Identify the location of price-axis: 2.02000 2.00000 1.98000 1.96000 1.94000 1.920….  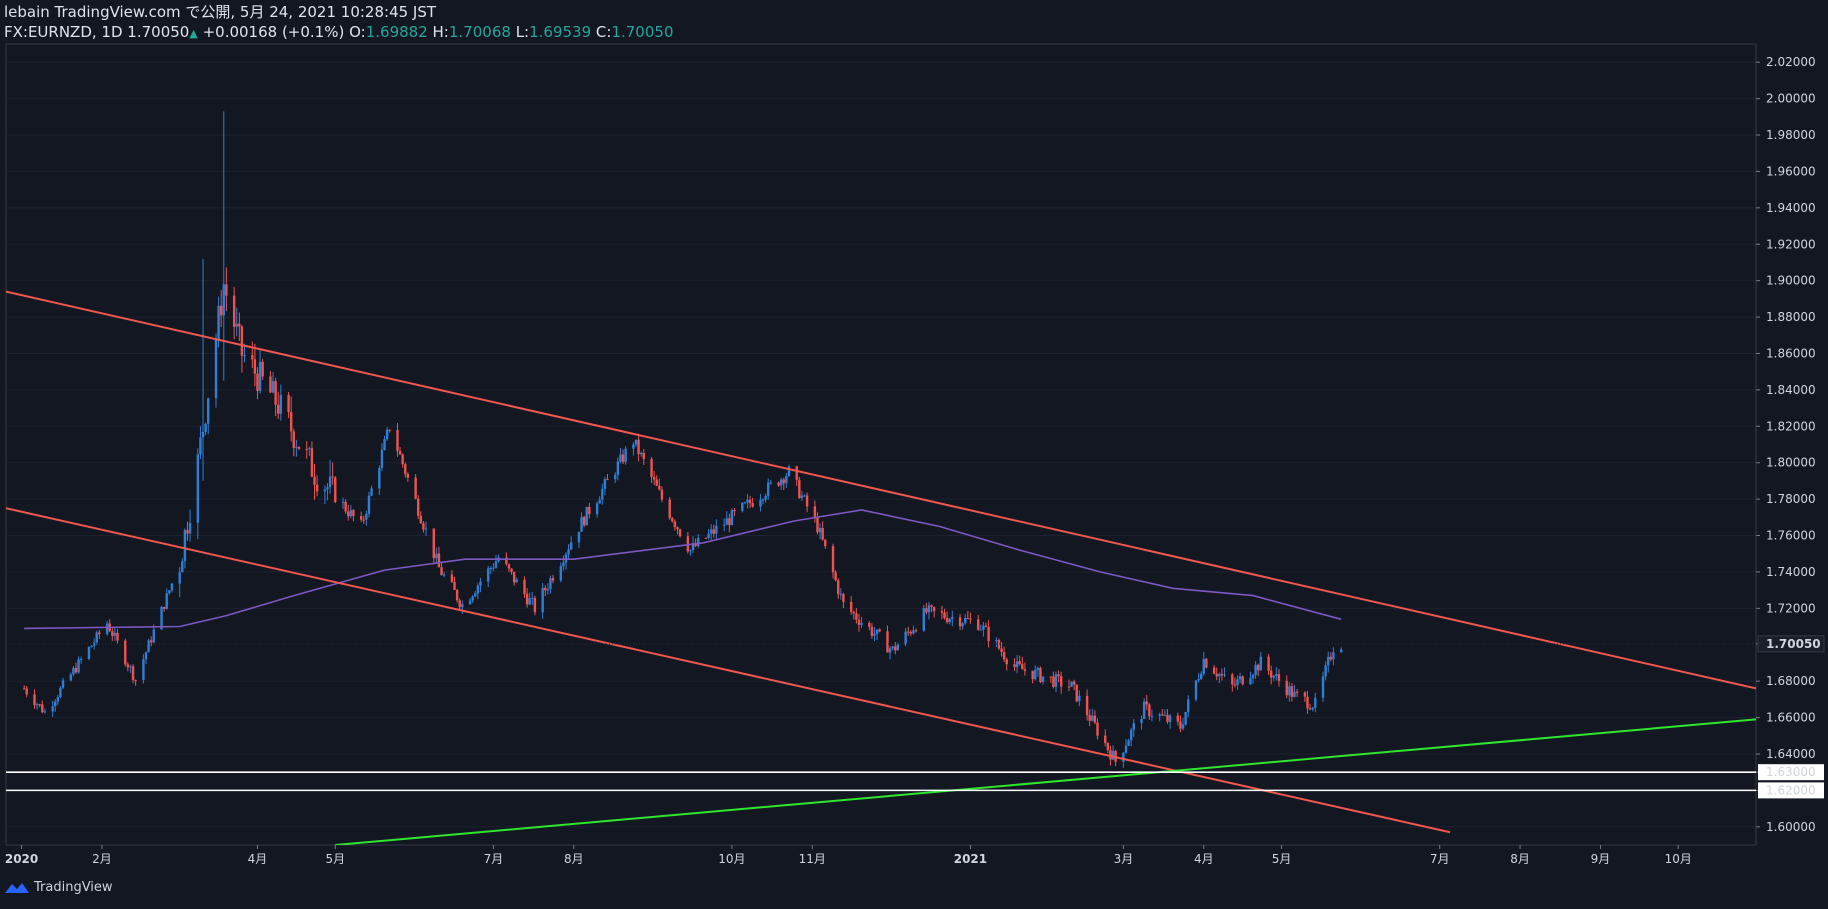
(1790, 444).